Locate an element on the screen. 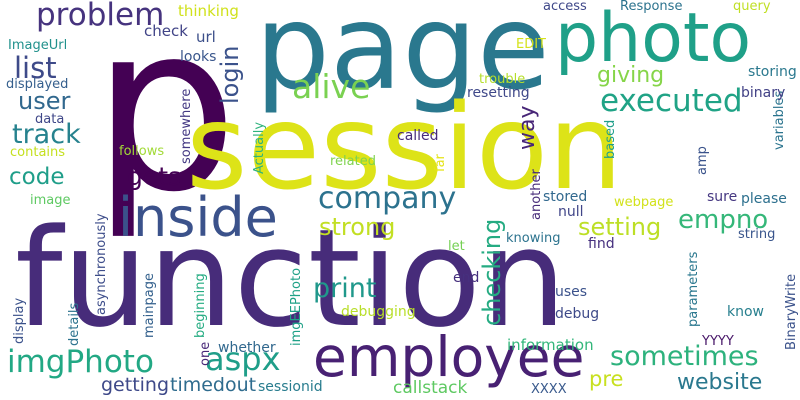  word-uses: uses is located at coordinates (571, 292).